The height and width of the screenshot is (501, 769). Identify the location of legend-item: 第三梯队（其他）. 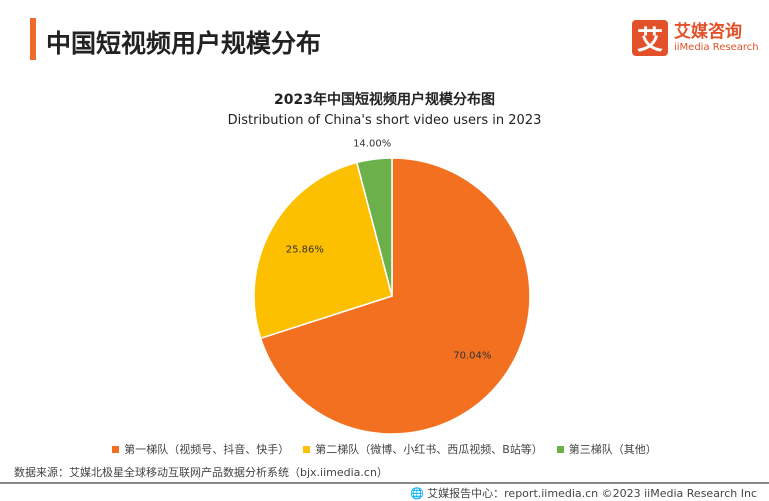
(606, 449).